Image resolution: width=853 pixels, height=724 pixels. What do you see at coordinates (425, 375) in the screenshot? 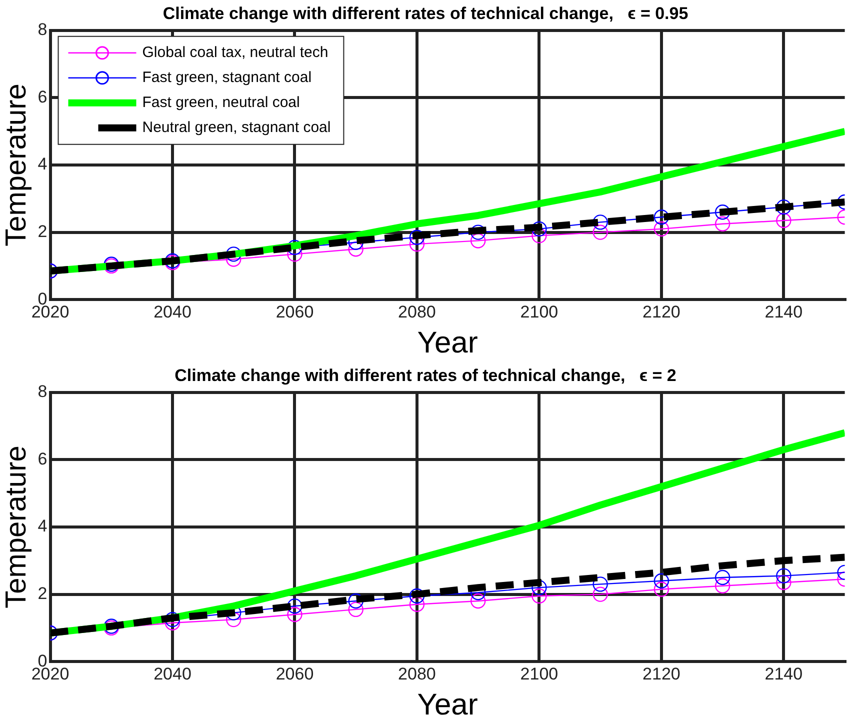
I see `chart-title: Climate change with different rates of technical change, ϵ = 2` at bounding box center [425, 375].